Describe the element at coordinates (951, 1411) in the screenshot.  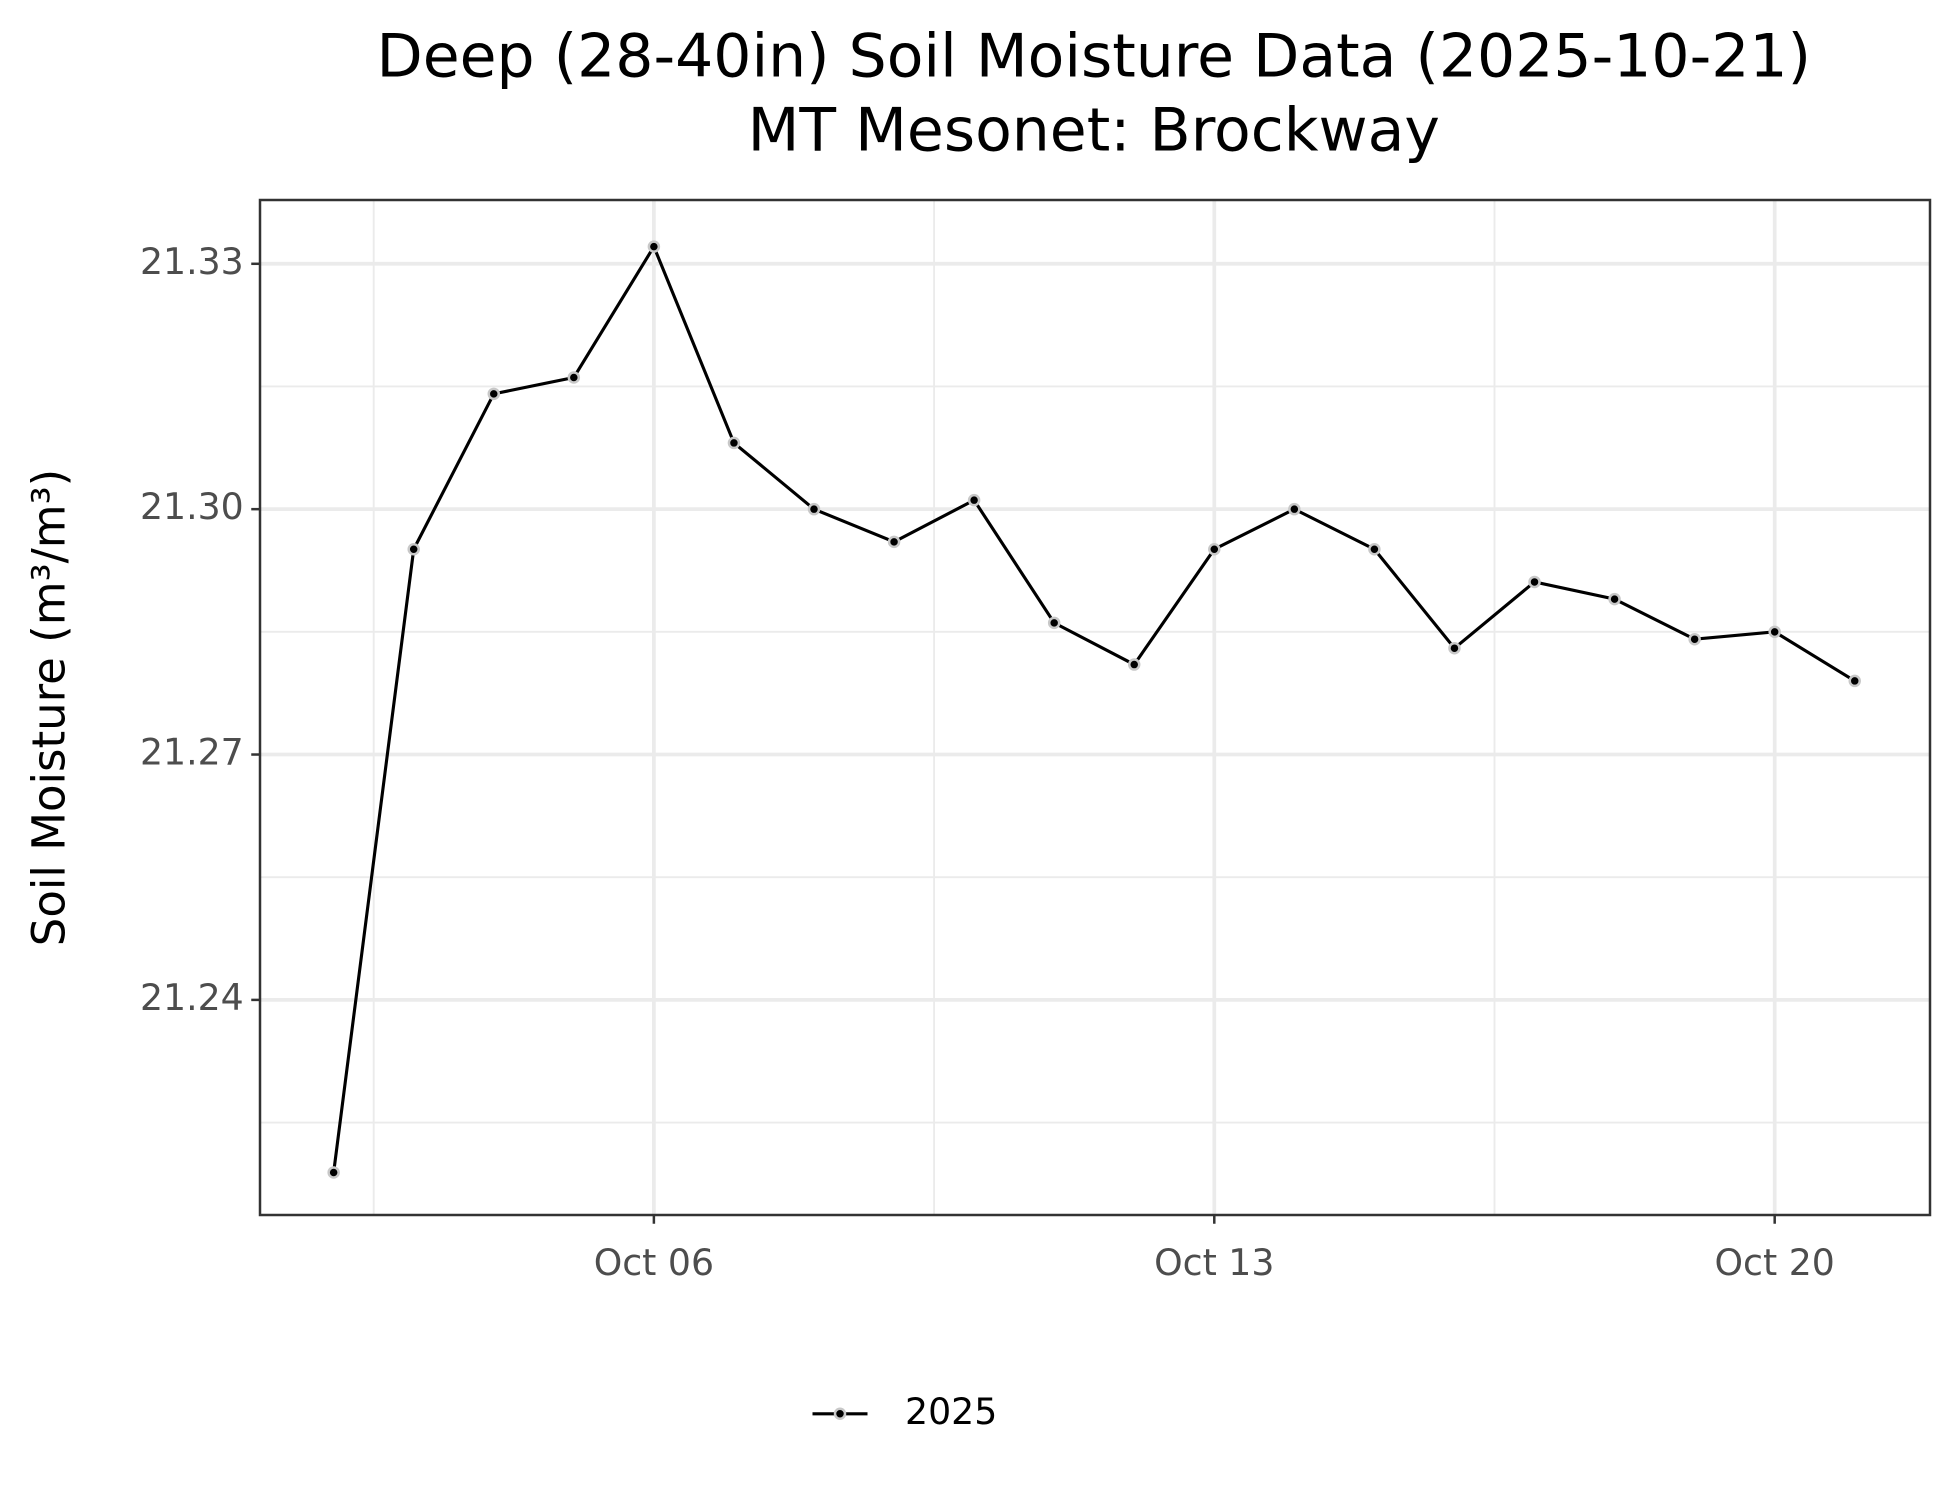
I see `legend-label: 2025` at that location.